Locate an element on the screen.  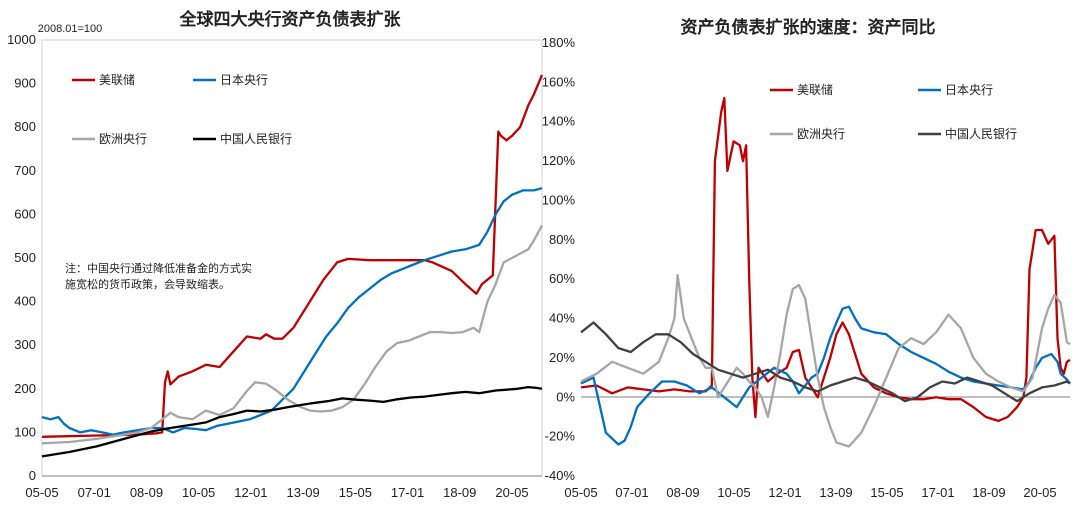
left-chart-note-line-2: 施宽松的货币政策，会导致缩表。 is located at coordinates (147, 284).